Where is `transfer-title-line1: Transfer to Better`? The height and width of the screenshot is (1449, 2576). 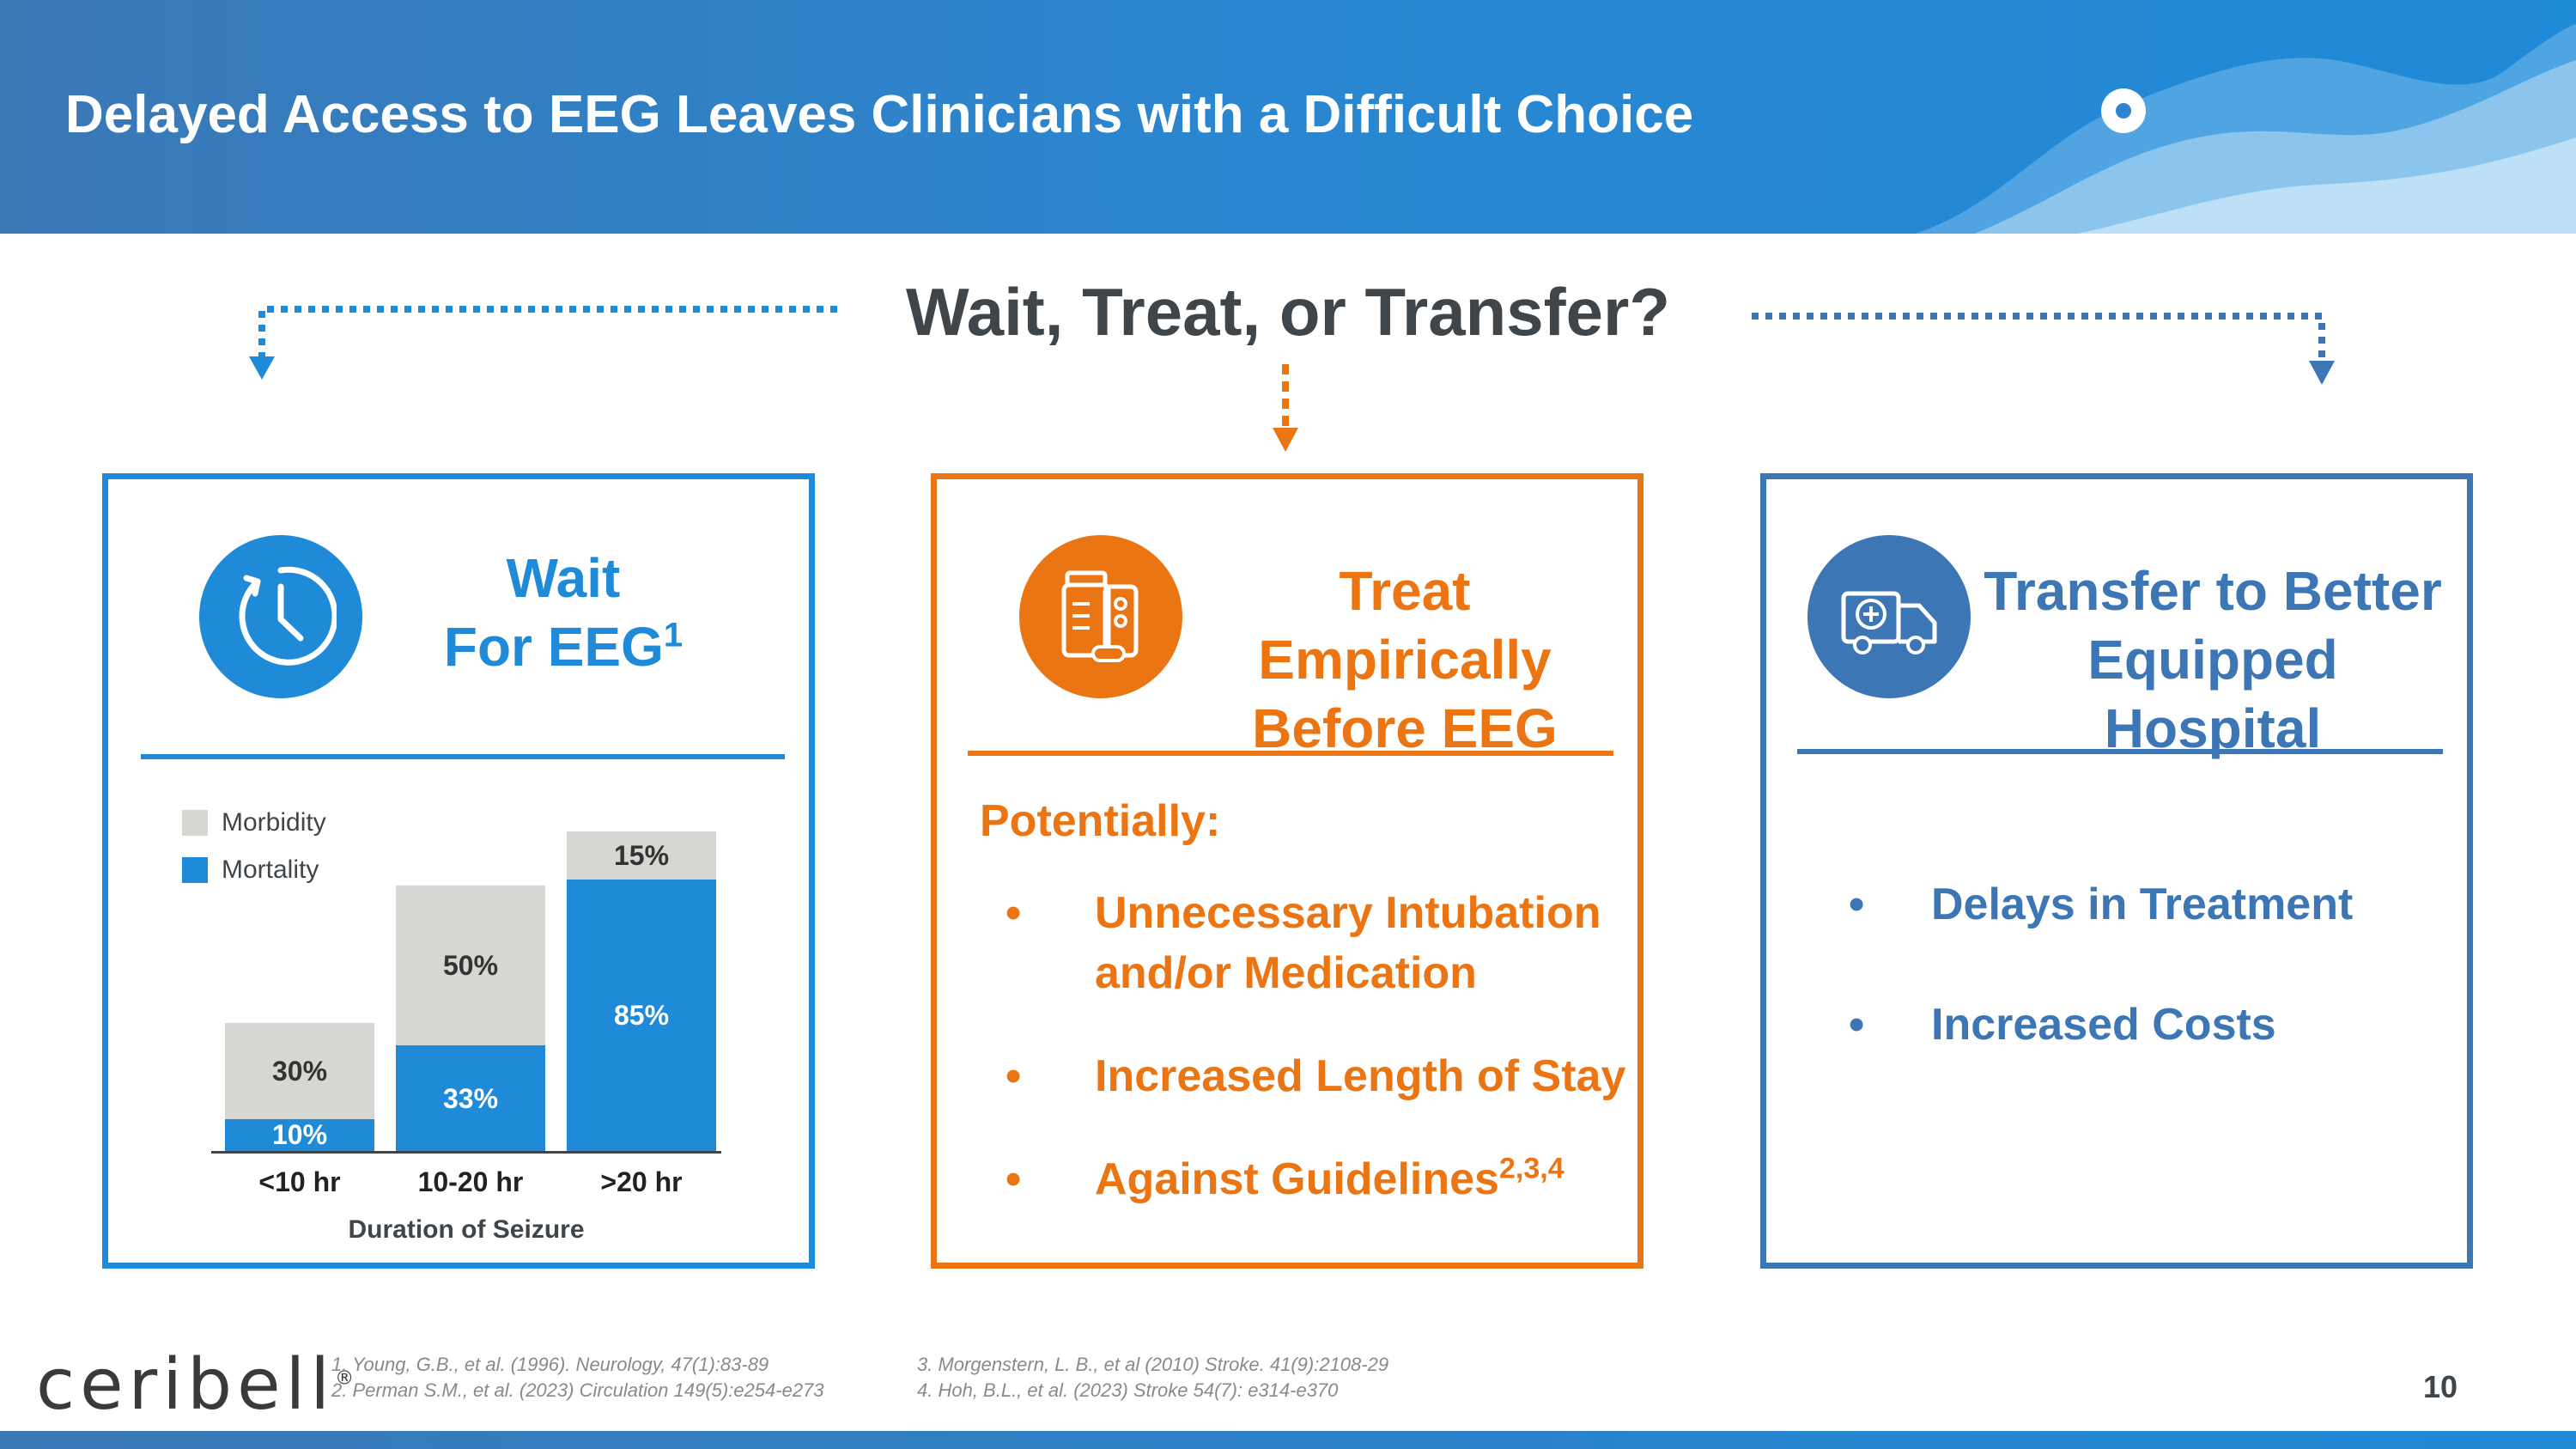 transfer-title-line1: Transfer to Better is located at coordinates (2213, 591).